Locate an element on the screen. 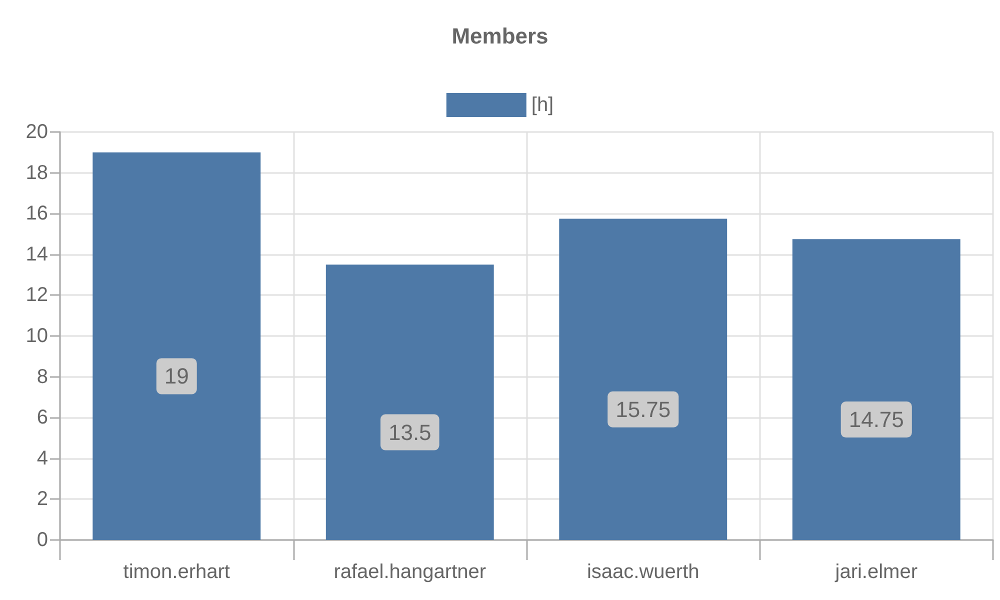 Image resolution: width=1000 pixels, height=600 pixels. y-tick-label: 4 is located at coordinates (42, 458).